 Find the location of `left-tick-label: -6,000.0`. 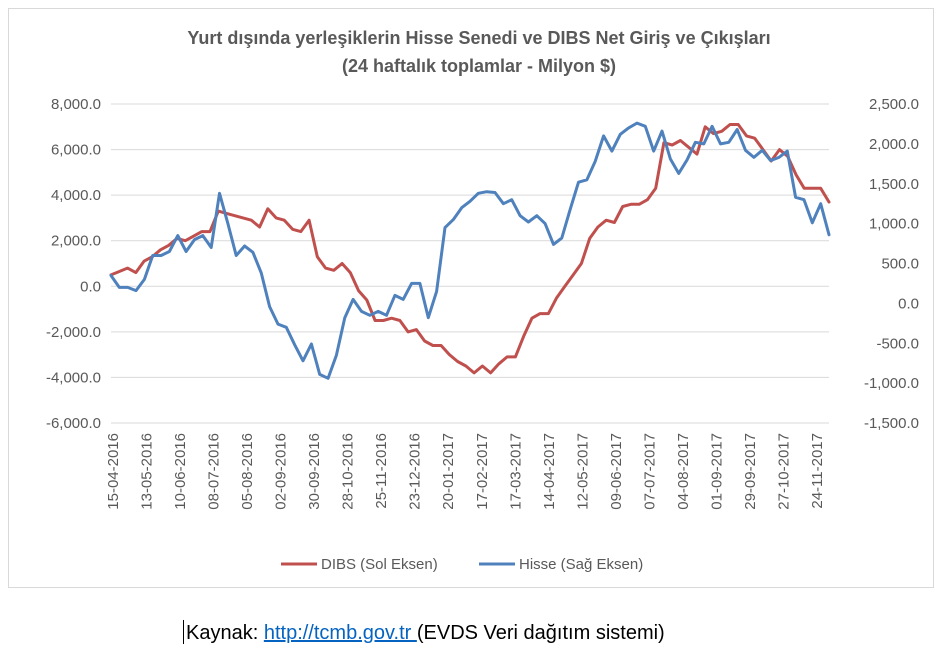

left-tick-label: -6,000.0 is located at coordinates (73, 423).